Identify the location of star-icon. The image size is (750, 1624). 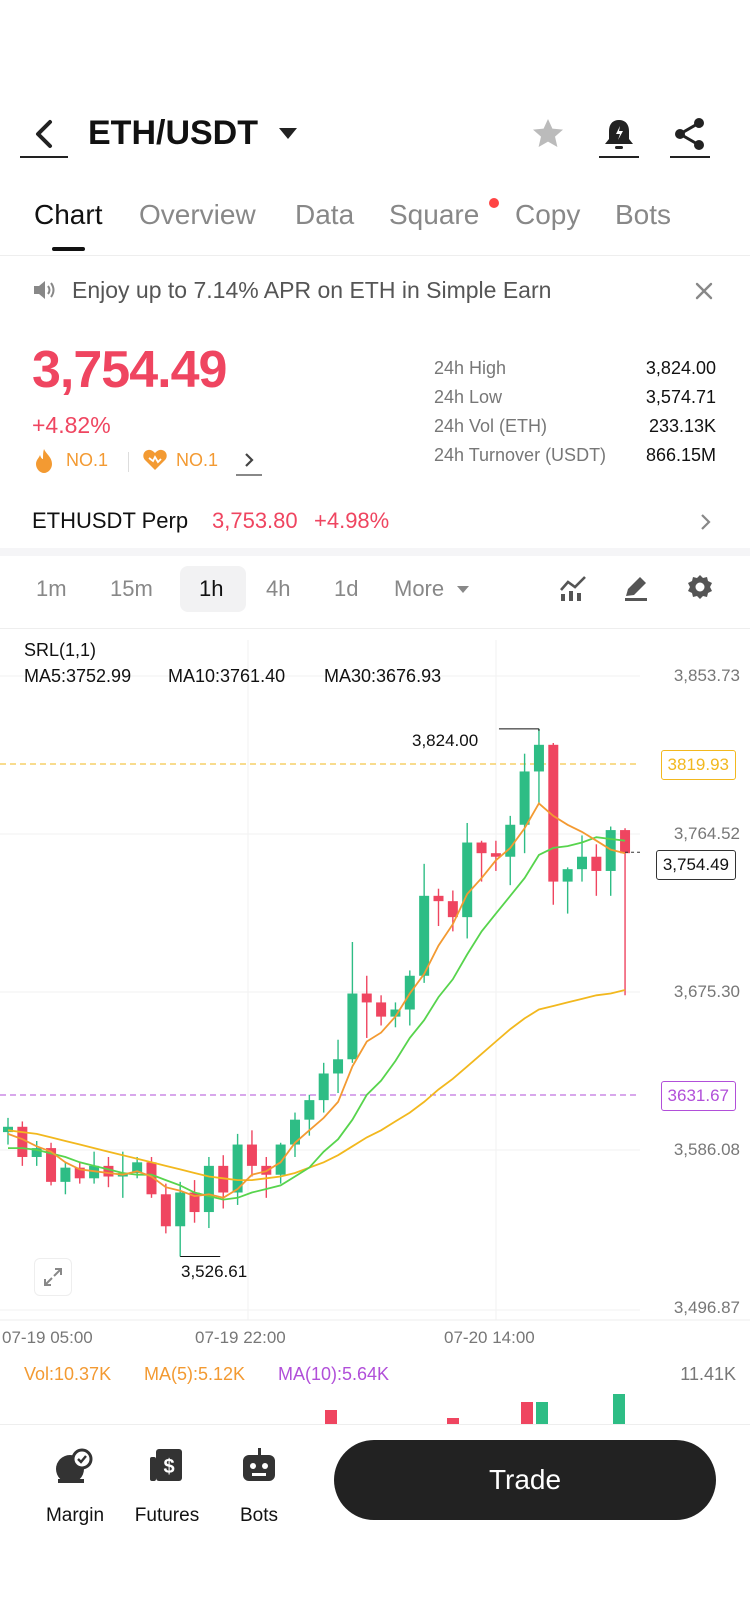
(548, 133).